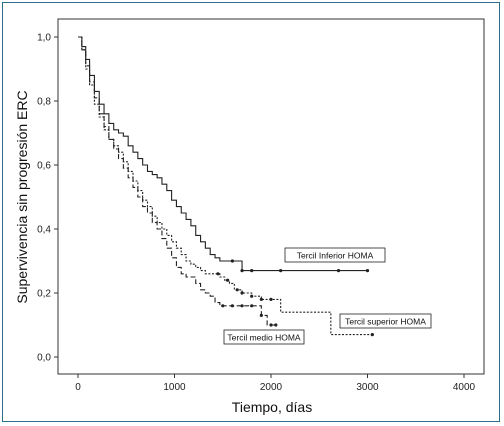 Image resolution: width=504 pixels, height=426 pixels. I want to click on x-tick-label: 3000, so click(367, 387).